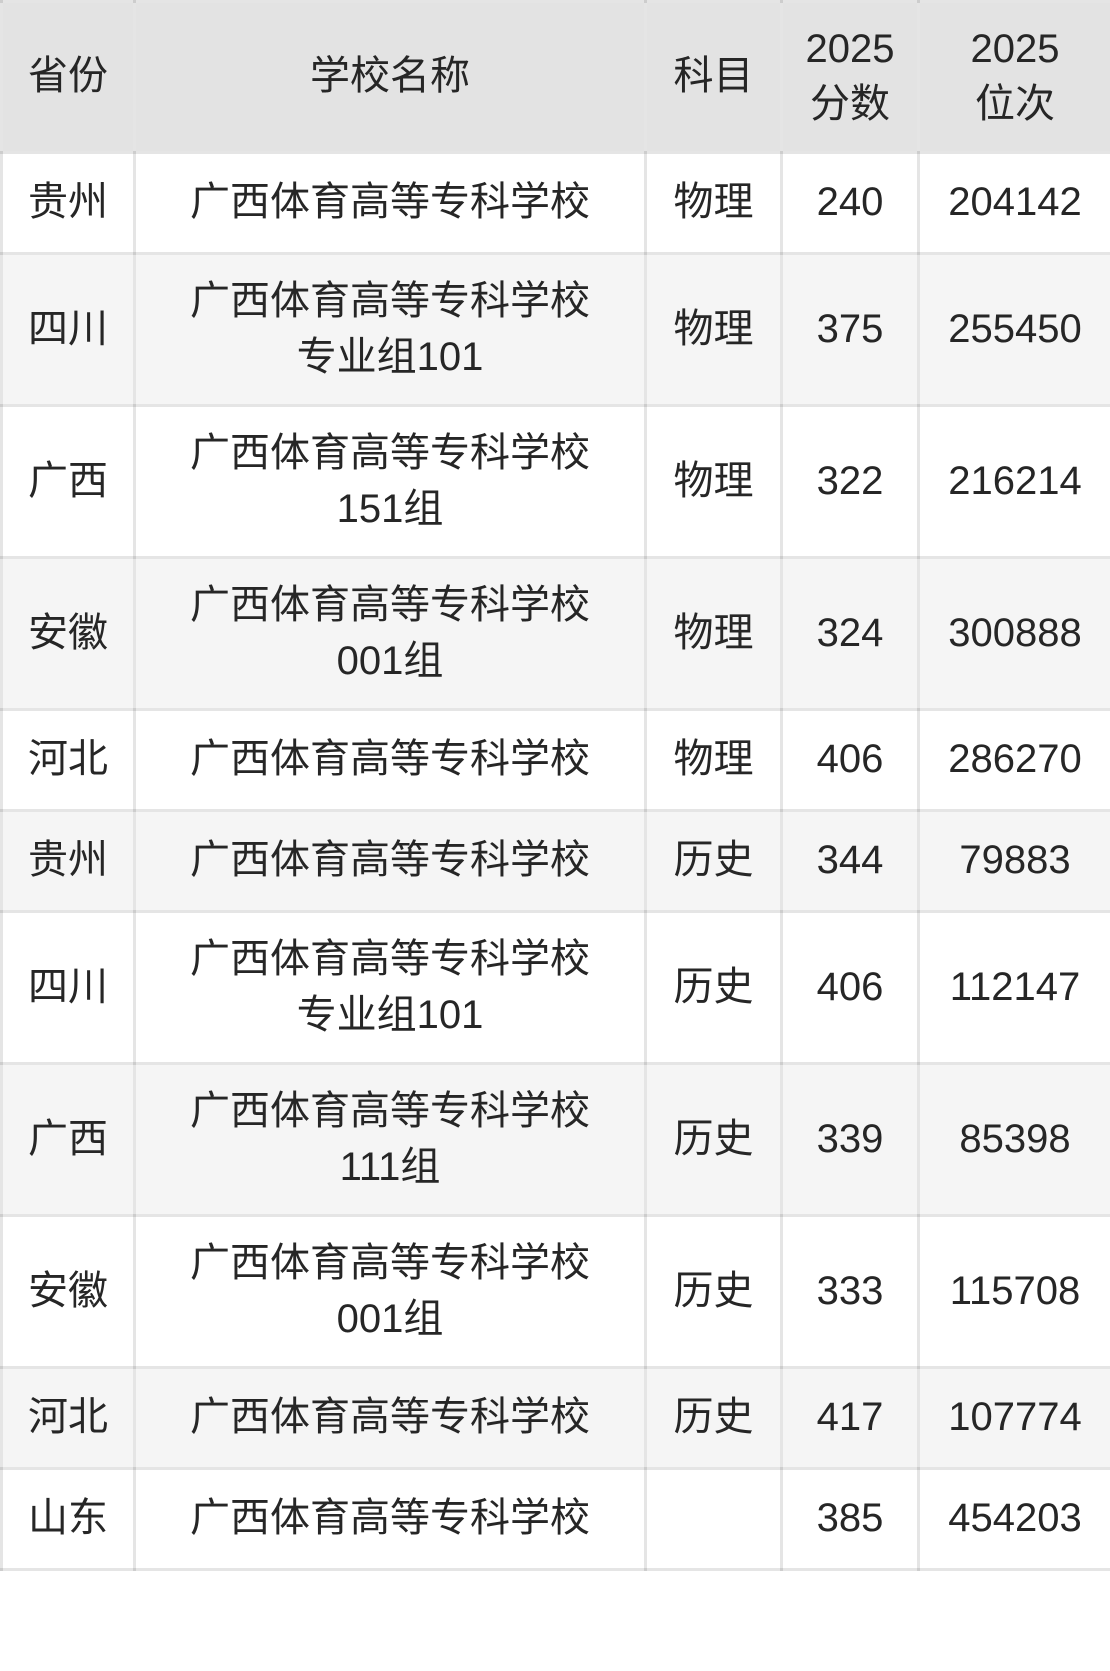  Describe the element at coordinates (1013, 329) in the screenshot. I see `cell-rank-2025: 255450` at that location.